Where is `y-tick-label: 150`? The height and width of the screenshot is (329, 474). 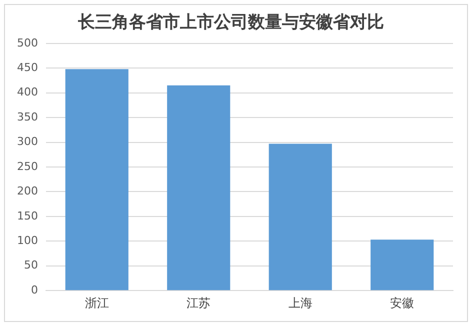 y-tick-label: 150 is located at coordinates (27, 215).